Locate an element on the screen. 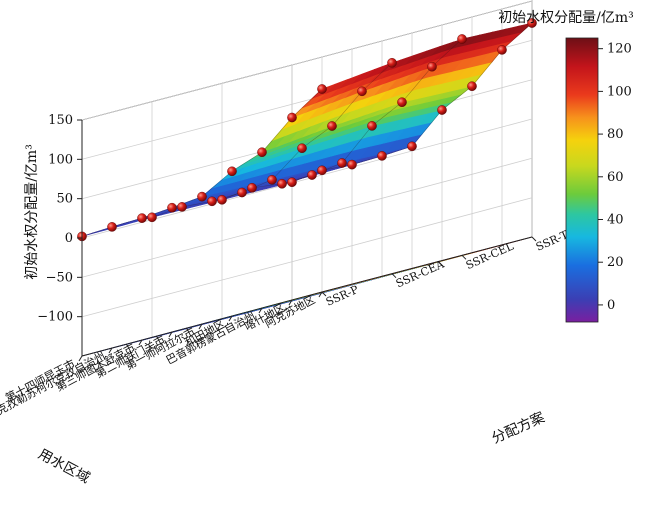 The height and width of the screenshot is (531, 650). z-tick-label: 0 is located at coordinates (69, 238).